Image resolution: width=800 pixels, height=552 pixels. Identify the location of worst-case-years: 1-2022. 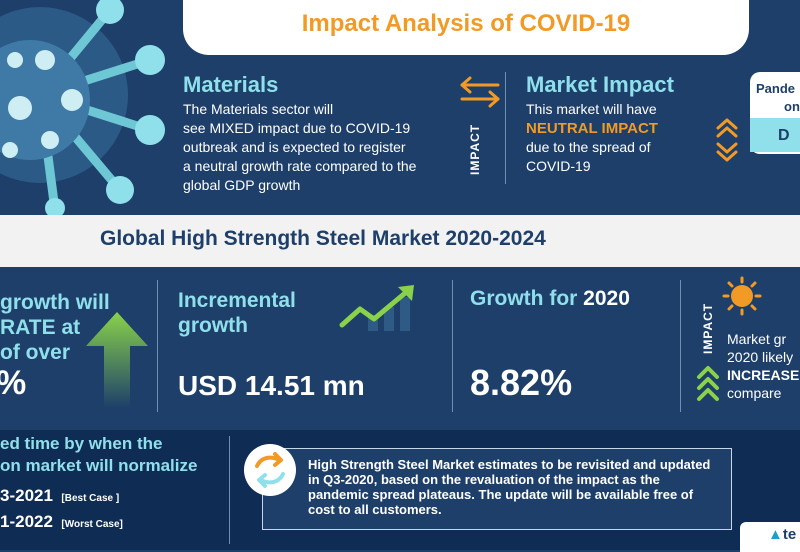
(26, 521).